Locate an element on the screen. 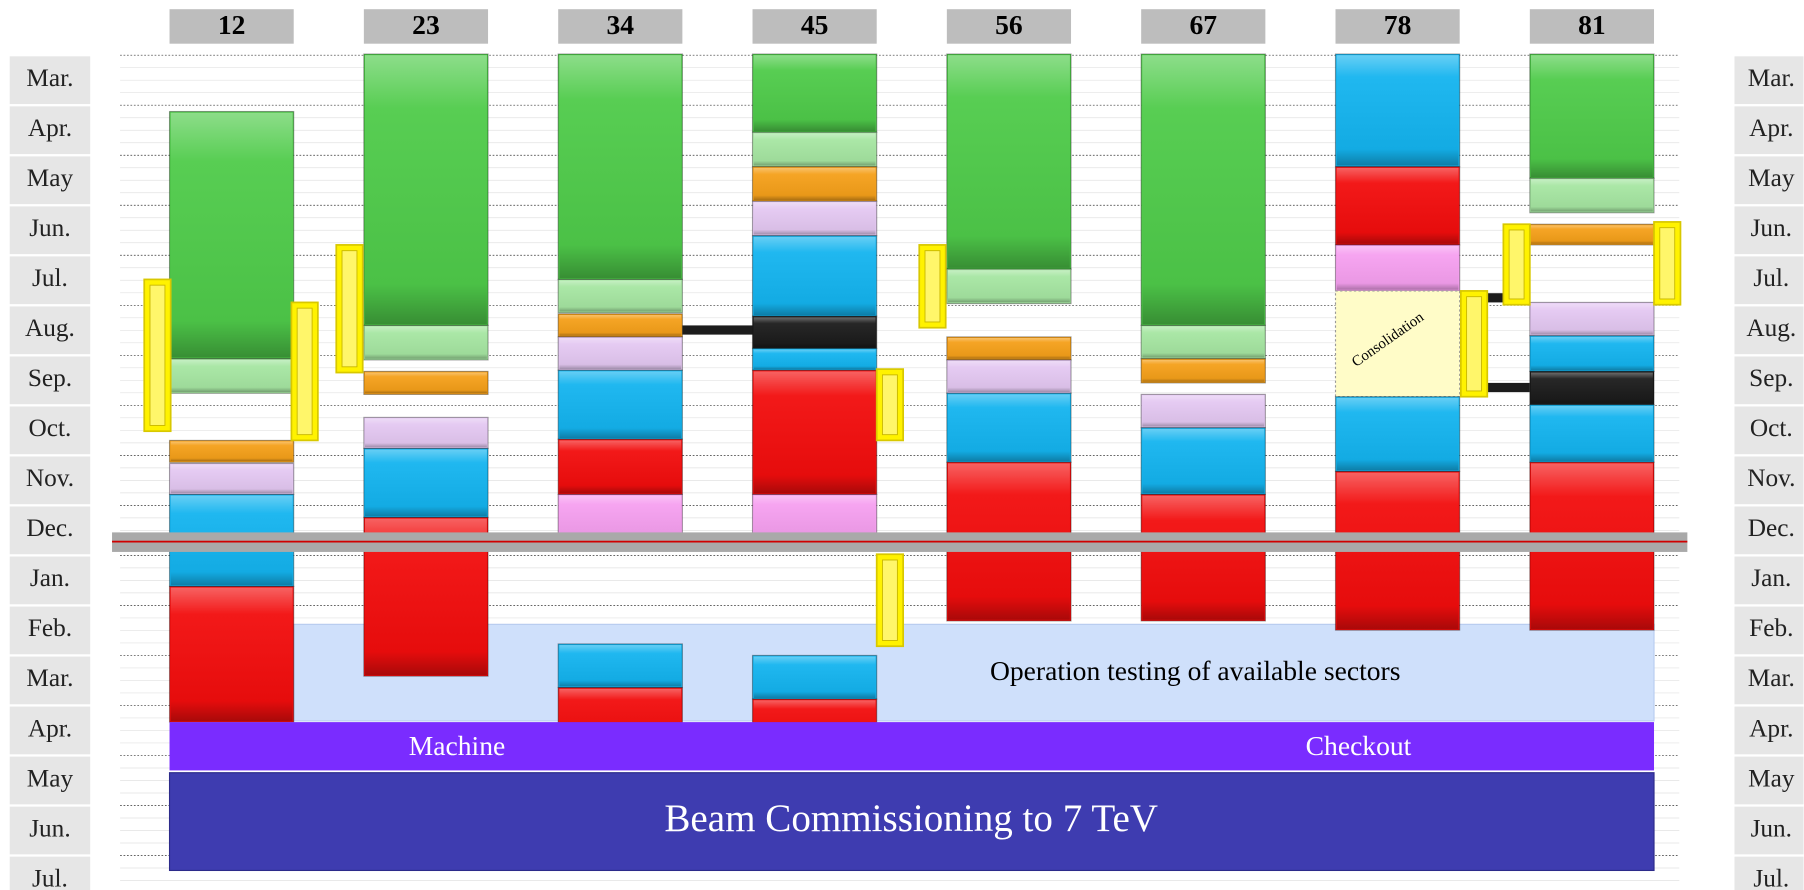  sector-header: 45 is located at coordinates (815, 24).